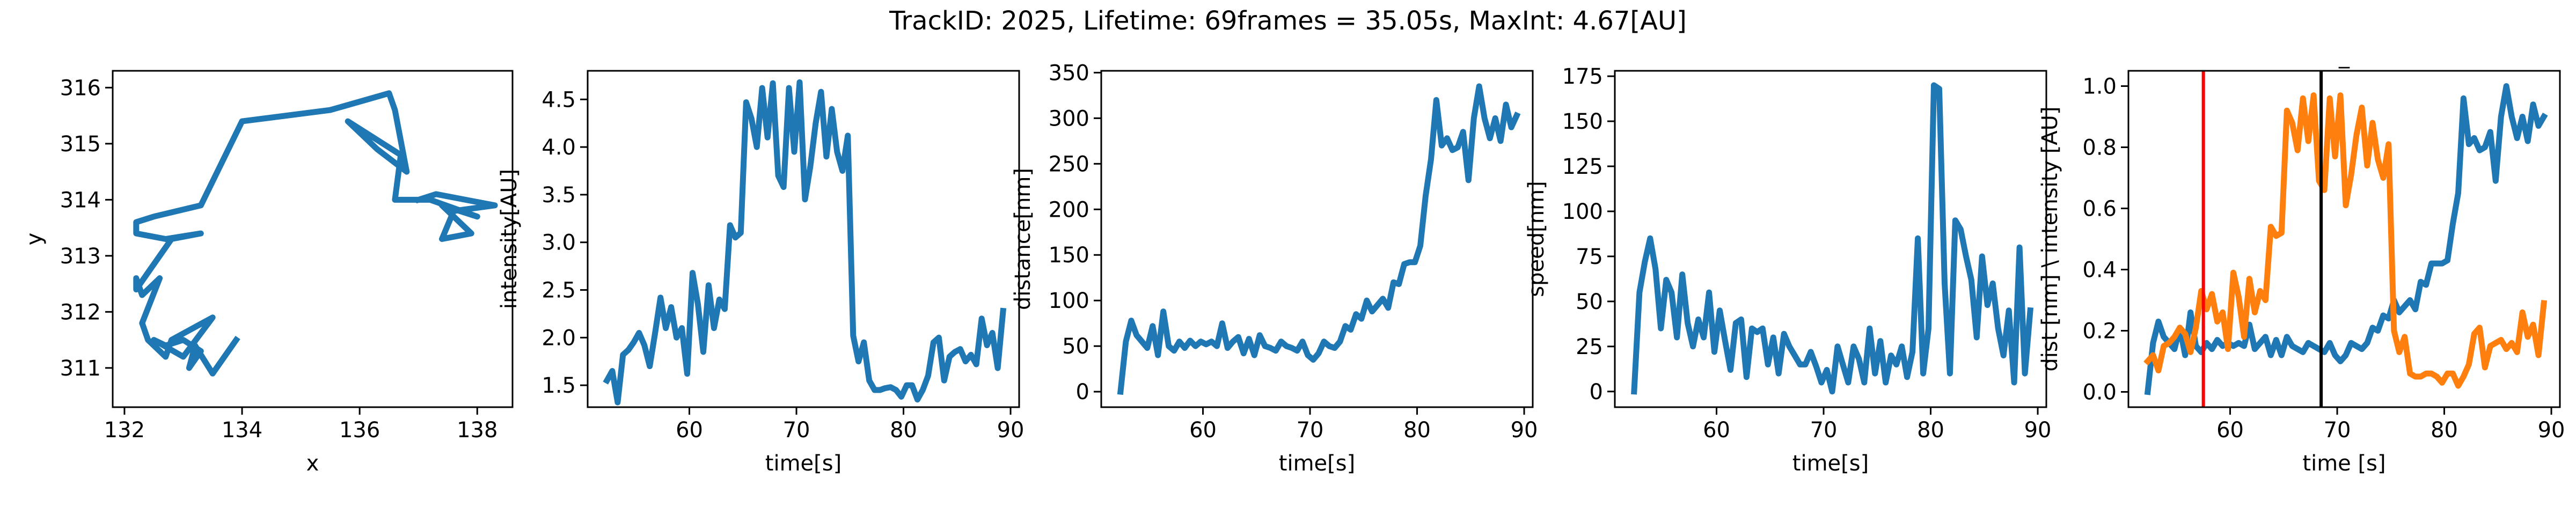  Describe the element at coordinates (1582, 166) in the screenshot. I see `y-tick-label: 125` at that location.